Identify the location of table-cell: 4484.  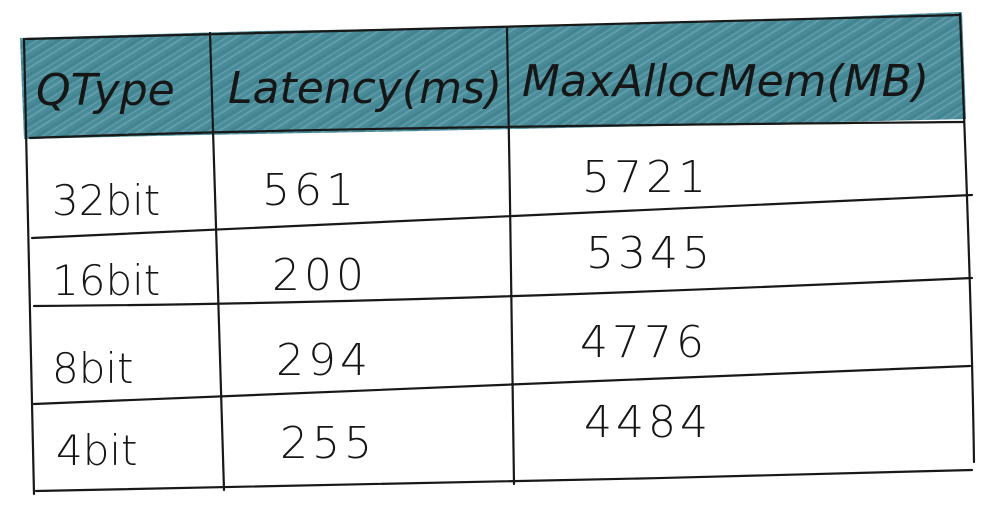
(648, 422).